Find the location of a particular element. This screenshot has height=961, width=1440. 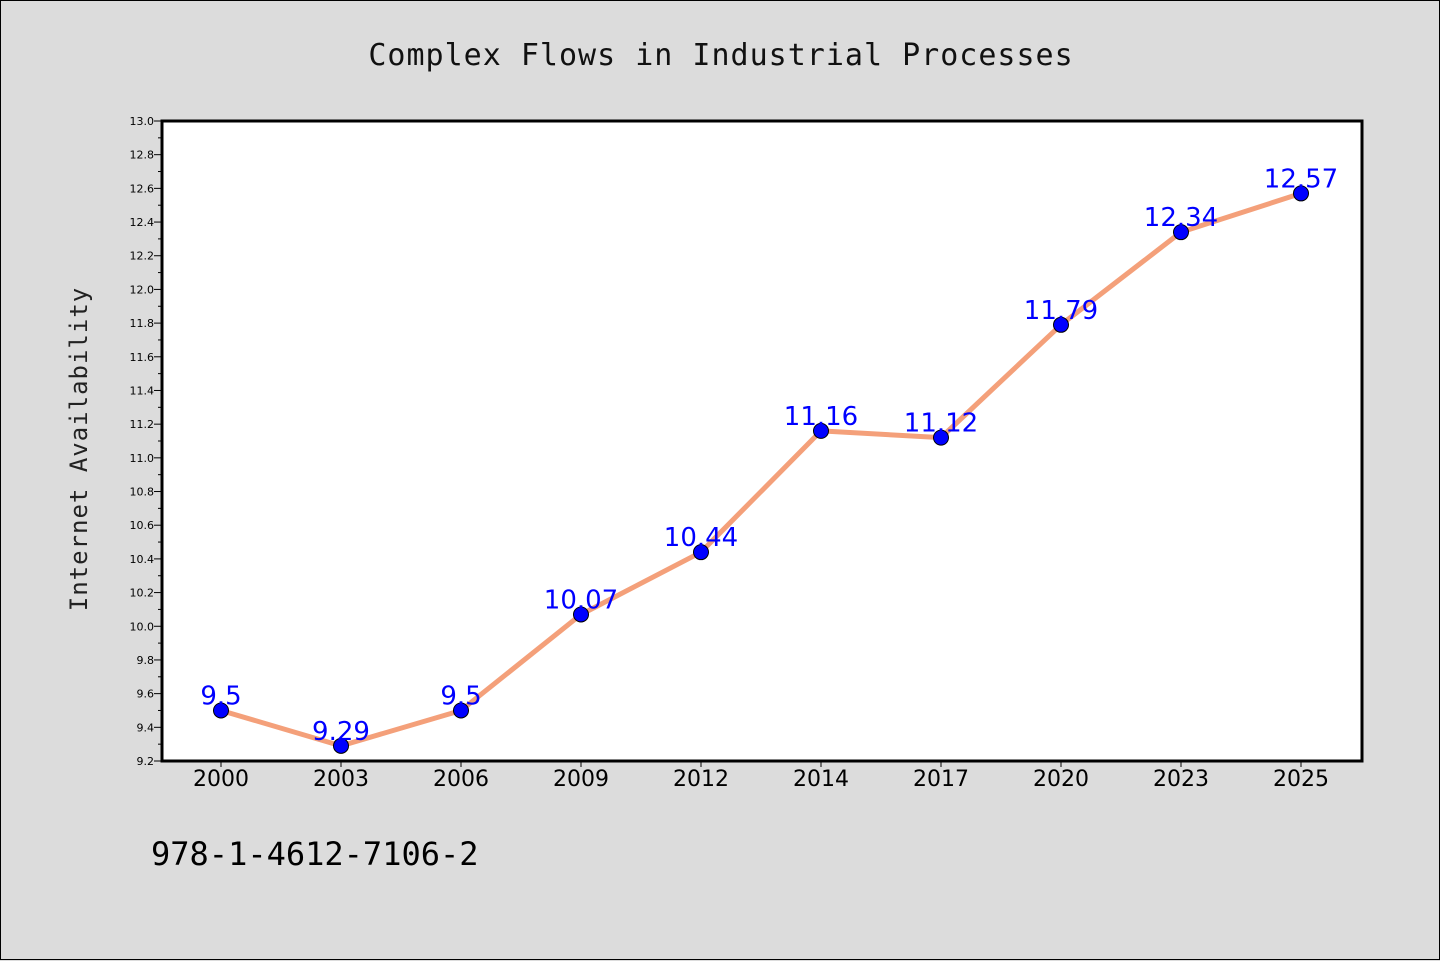

x-tick-label: 2023 is located at coordinates (1181, 779).